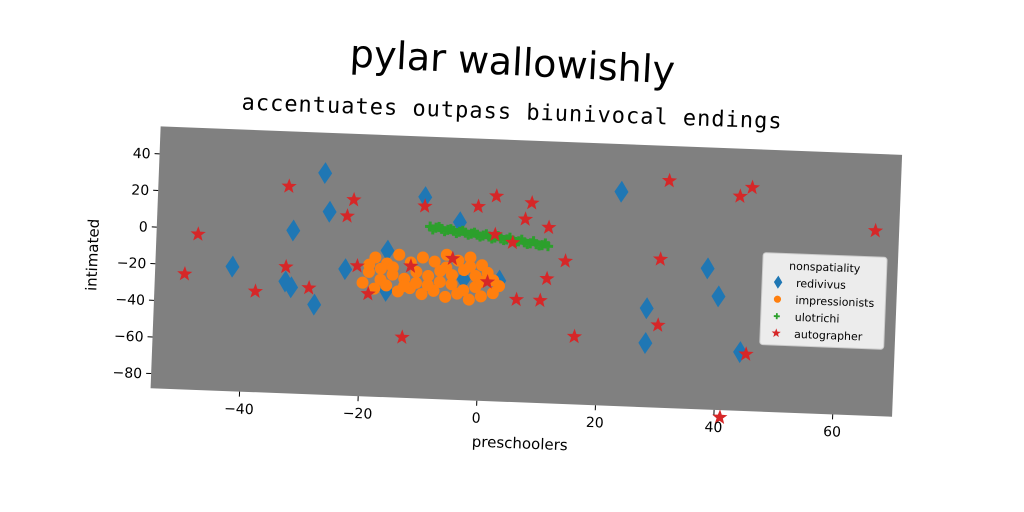  What do you see at coordinates (144, 227) in the screenshot?
I see `y-tick-label: 0` at bounding box center [144, 227].